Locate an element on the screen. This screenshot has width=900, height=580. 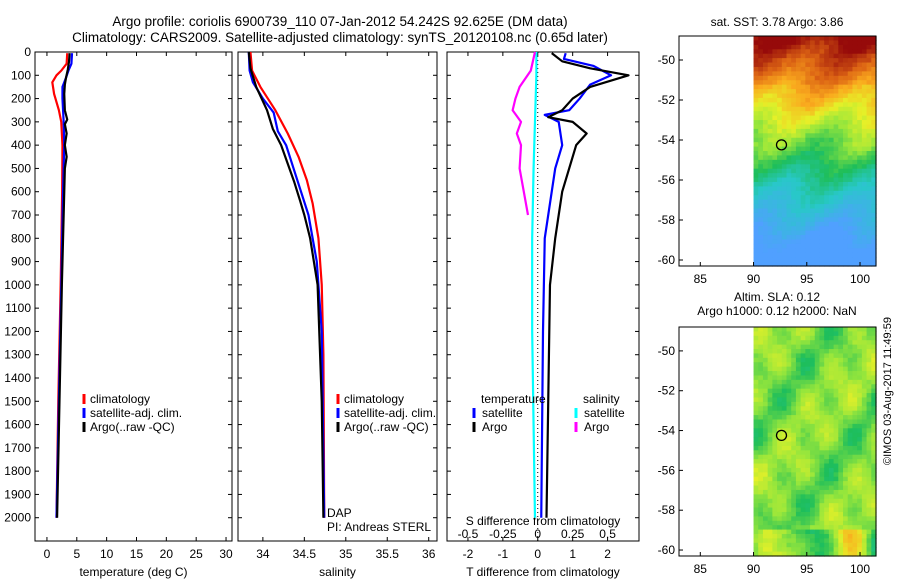
y-tick-label: 1600 is located at coordinates (17, 425).